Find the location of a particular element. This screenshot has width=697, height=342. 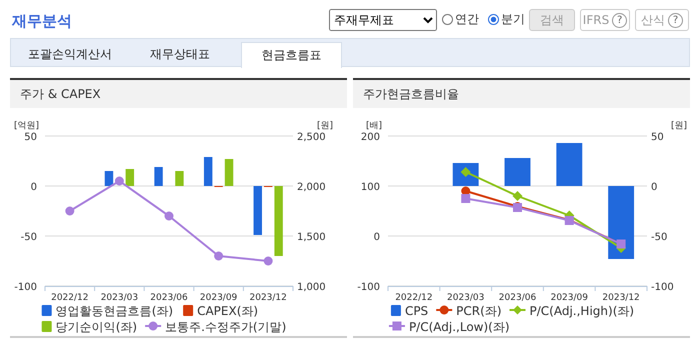

y-axis-title: [배] is located at coordinates (374, 126).